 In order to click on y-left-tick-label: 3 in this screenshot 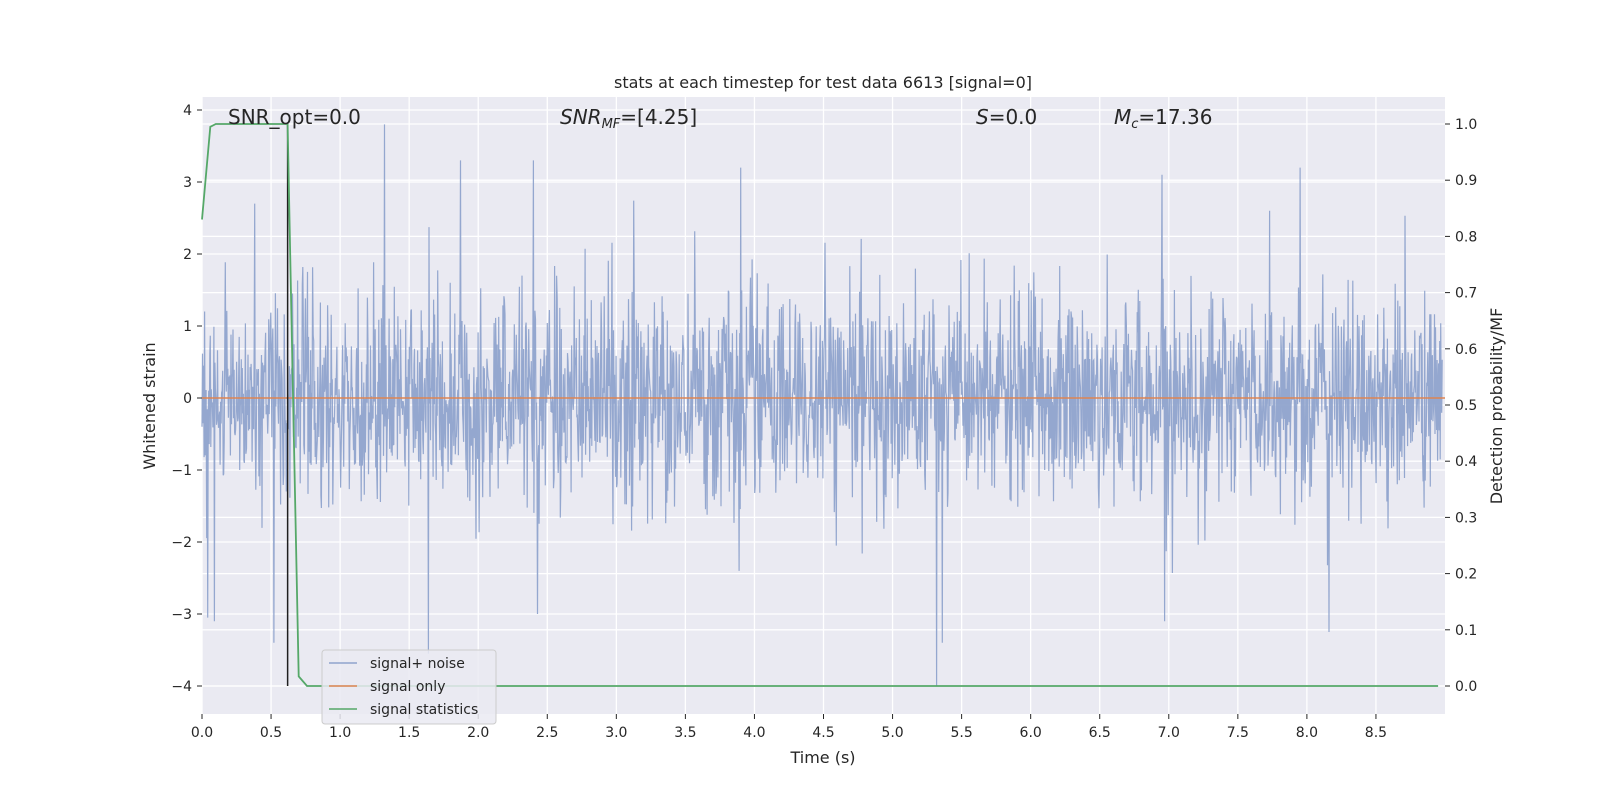, I will do `click(187, 183)`.